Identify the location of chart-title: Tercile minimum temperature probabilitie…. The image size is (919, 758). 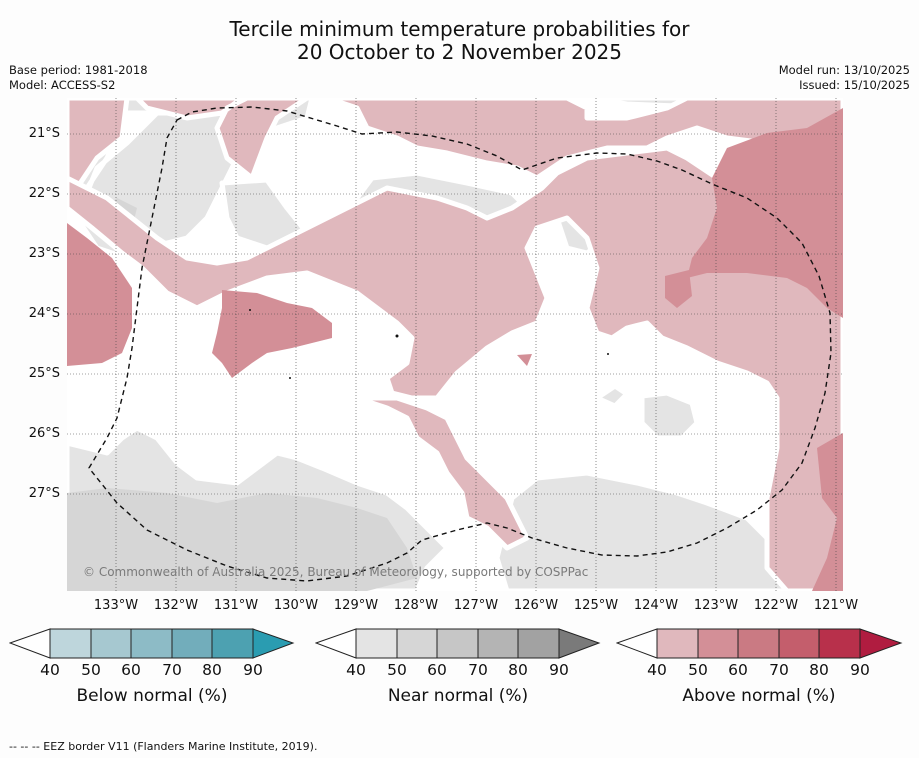
(459, 41).